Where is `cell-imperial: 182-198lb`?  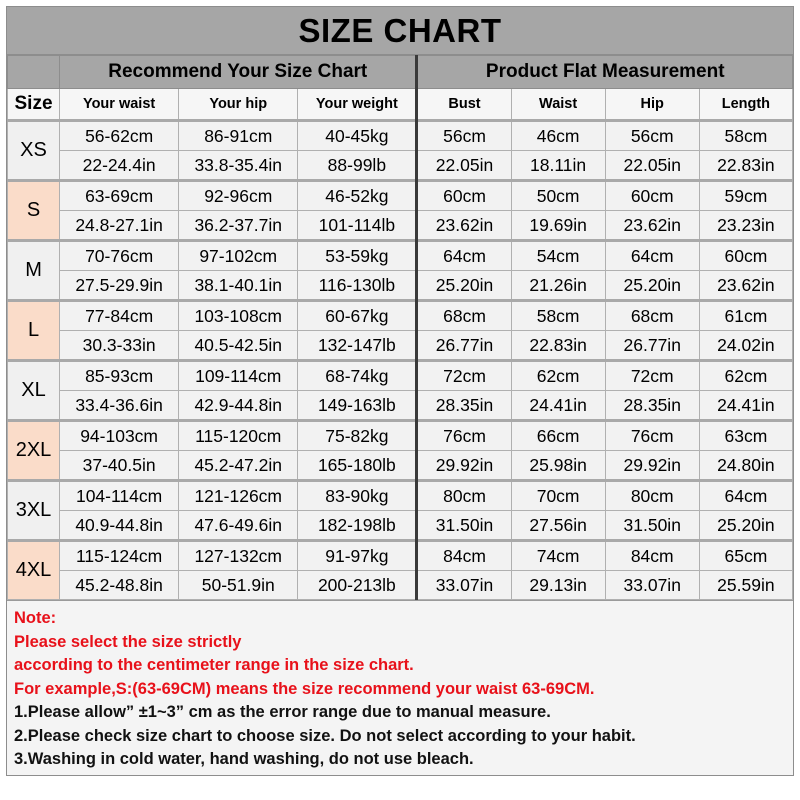 cell-imperial: 182-198lb is located at coordinates (357, 525).